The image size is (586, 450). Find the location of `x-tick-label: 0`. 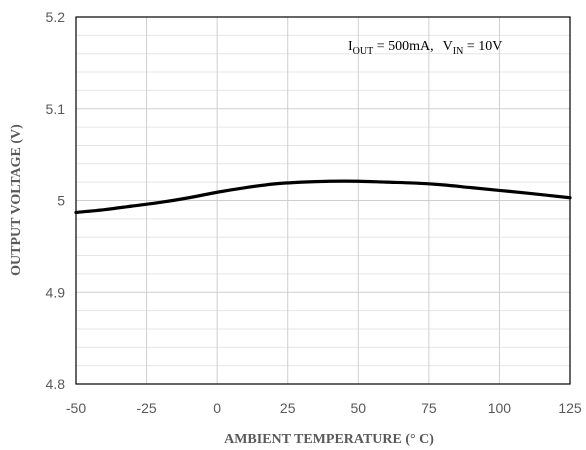

x-tick-label: 0 is located at coordinates (217, 408).